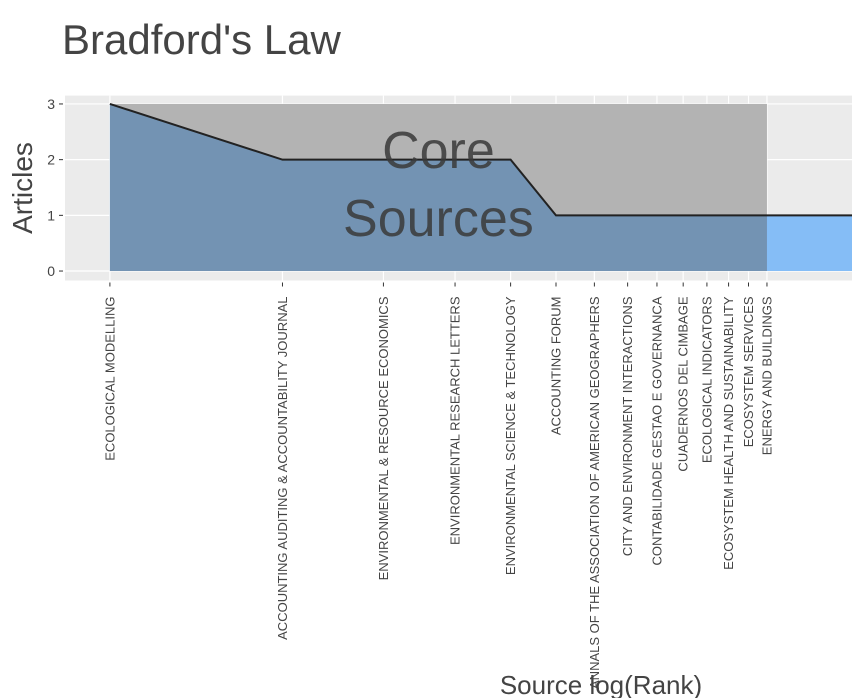 The image size is (852, 698). What do you see at coordinates (748, 371) in the screenshot?
I see `x-tick-label: ECOSYSTEM SERVICES` at bounding box center [748, 371].